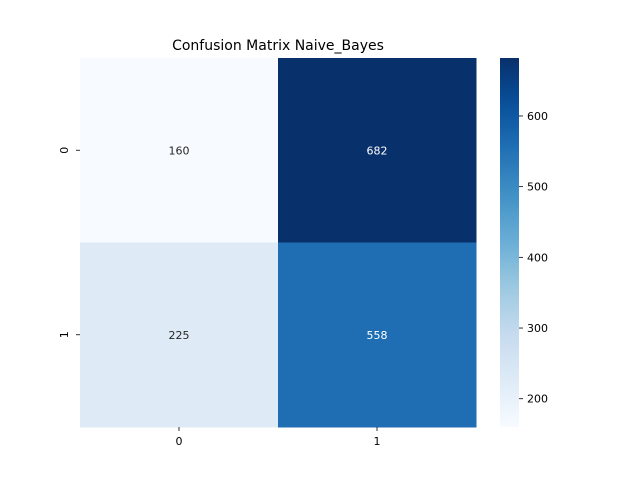  I want to click on heatmap-cell-r0-c1, so click(377, 150).